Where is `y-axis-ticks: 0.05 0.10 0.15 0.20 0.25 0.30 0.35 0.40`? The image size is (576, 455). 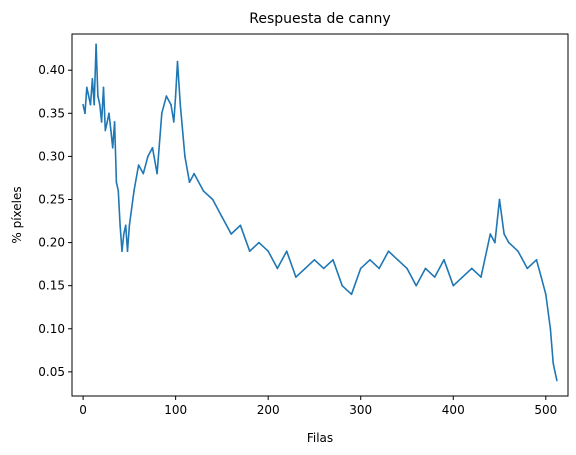 y-axis-ticks: 0.05 0.10 0.15 0.20 0.25 0.30 0.35 0.40 is located at coordinates (55, 221).